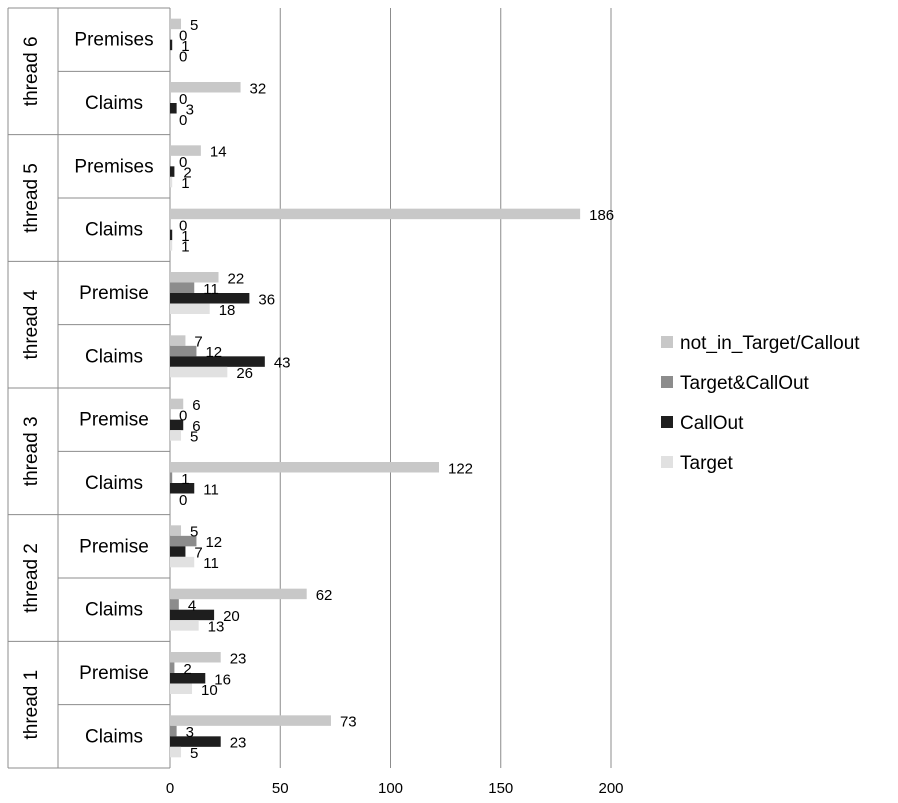  What do you see at coordinates (258, 88) in the screenshot?
I see `data-label: 32` at bounding box center [258, 88].